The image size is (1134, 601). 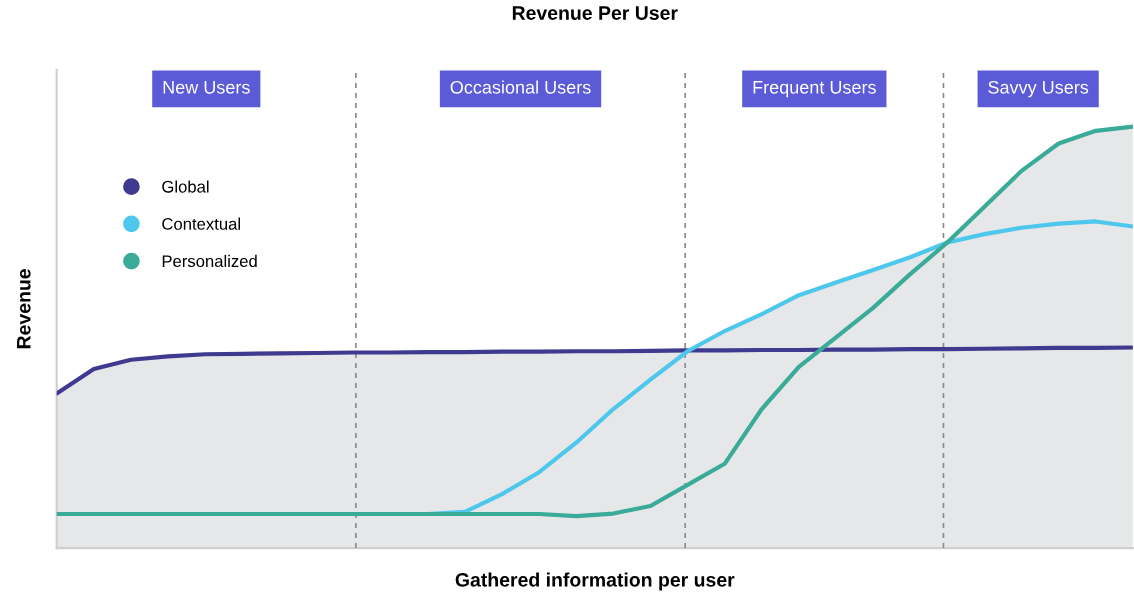 I want to click on chart-title: Revenue Per User, so click(x=595, y=13).